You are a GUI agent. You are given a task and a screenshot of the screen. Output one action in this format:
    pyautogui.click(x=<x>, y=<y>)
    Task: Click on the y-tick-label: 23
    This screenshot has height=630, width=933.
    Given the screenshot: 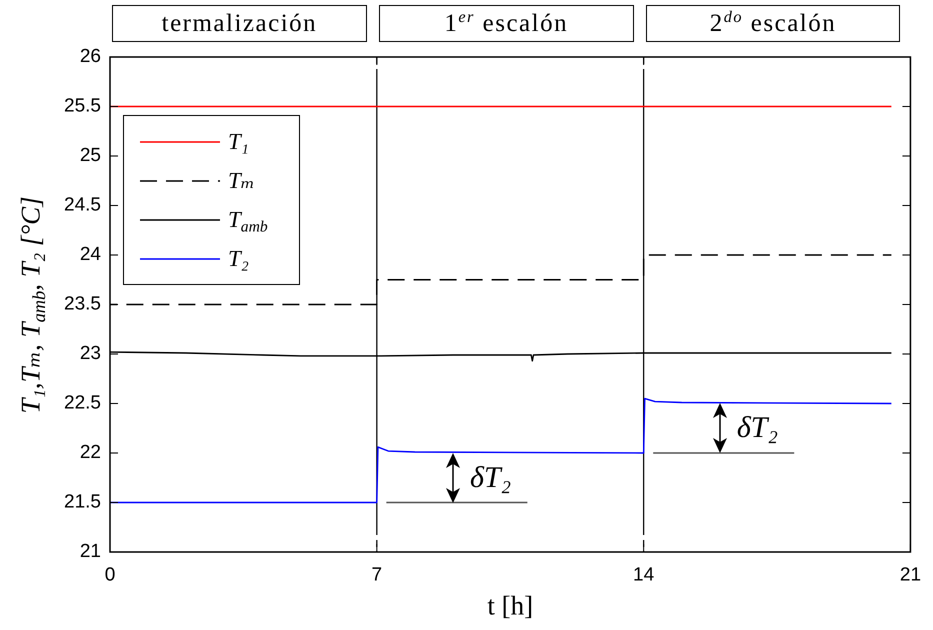 What is the action you would take?
    pyautogui.click(x=90, y=353)
    